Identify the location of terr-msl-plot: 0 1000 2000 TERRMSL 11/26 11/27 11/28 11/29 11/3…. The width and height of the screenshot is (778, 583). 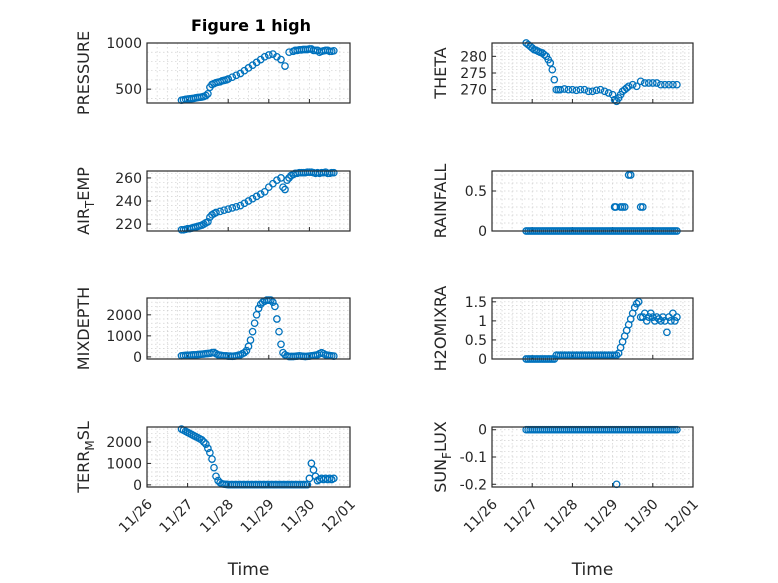
(216, 500).